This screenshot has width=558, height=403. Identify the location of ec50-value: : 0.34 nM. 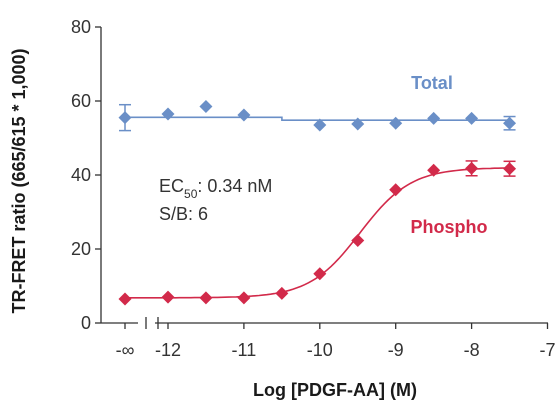
(234, 186).